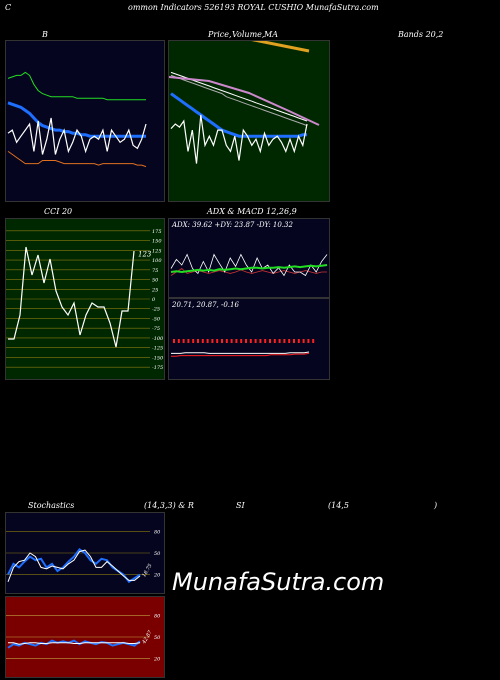  Describe the element at coordinates (8, 7) in the screenshot. I see `header-prefix: C` at that location.